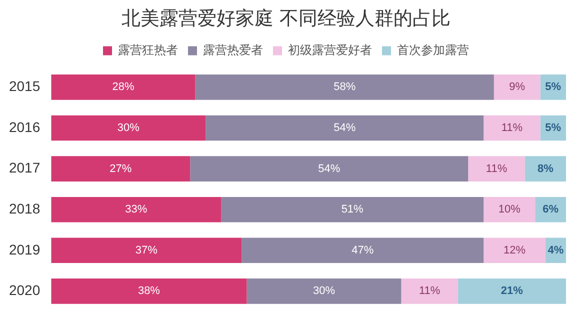 This screenshot has height=323, width=580. Describe the element at coordinates (433, 49) in the screenshot. I see `legend-label: 首次参加露营` at that location.